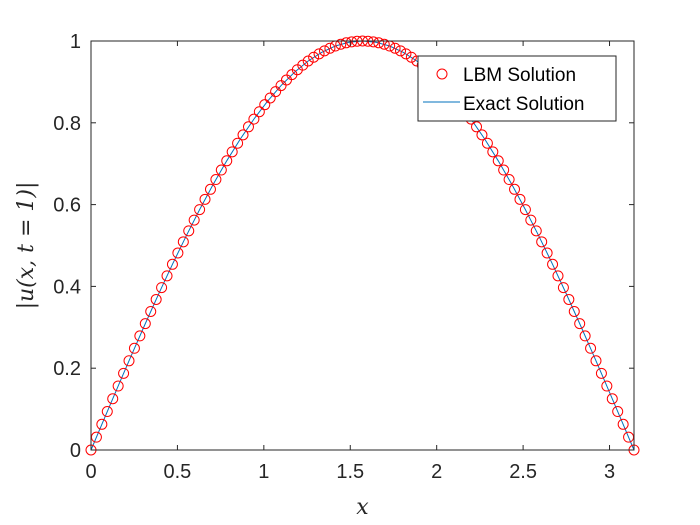  Describe the element at coordinates (75, 42) in the screenshot. I see `y-tick-label: 1` at that location.